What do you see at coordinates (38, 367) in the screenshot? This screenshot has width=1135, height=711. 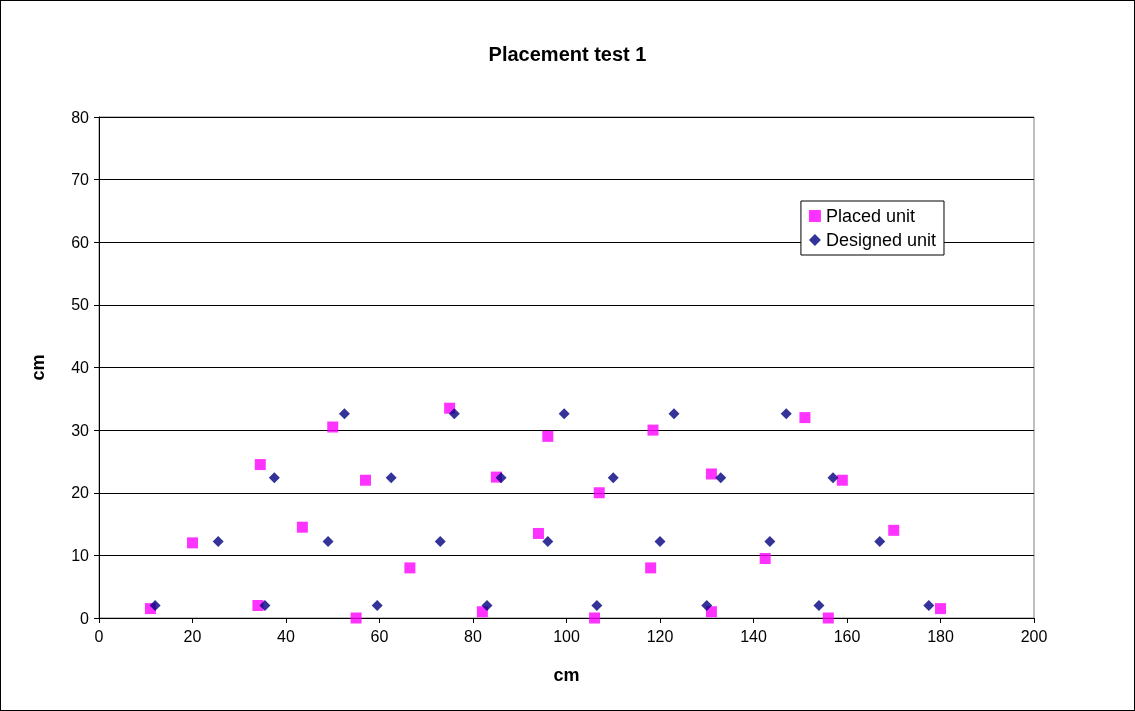 I see `y-axis-title: cm` at bounding box center [38, 367].